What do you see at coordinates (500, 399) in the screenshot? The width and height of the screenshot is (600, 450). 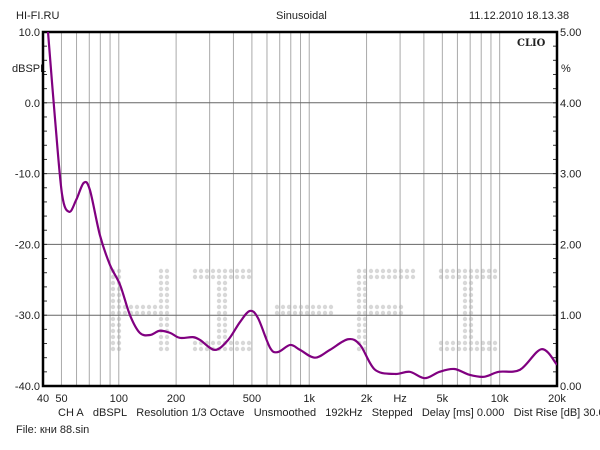 I see `x-tick-label: 10k` at bounding box center [500, 399].